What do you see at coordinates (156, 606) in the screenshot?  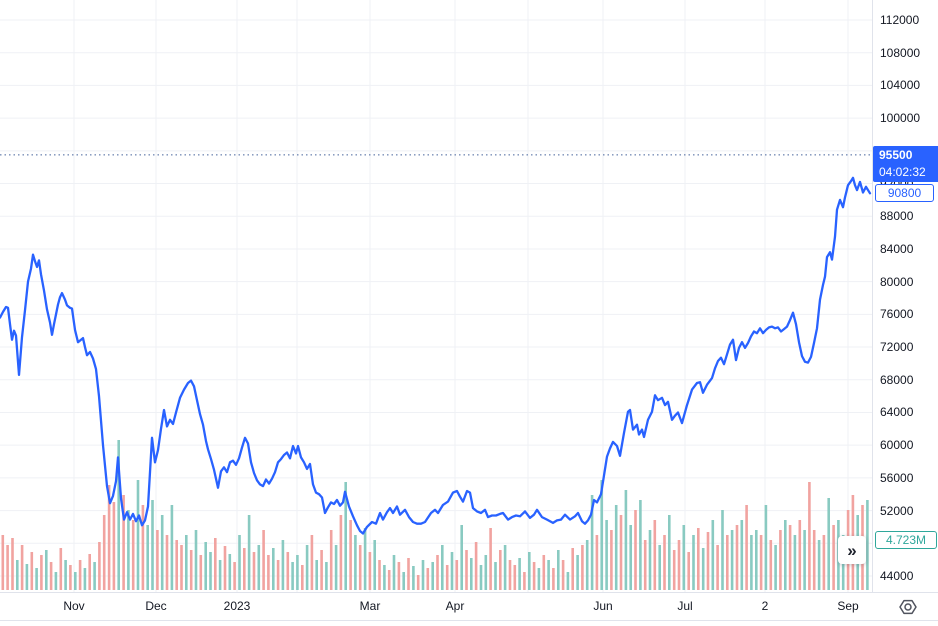 I see `time-tick-label: Dec` at bounding box center [156, 606].